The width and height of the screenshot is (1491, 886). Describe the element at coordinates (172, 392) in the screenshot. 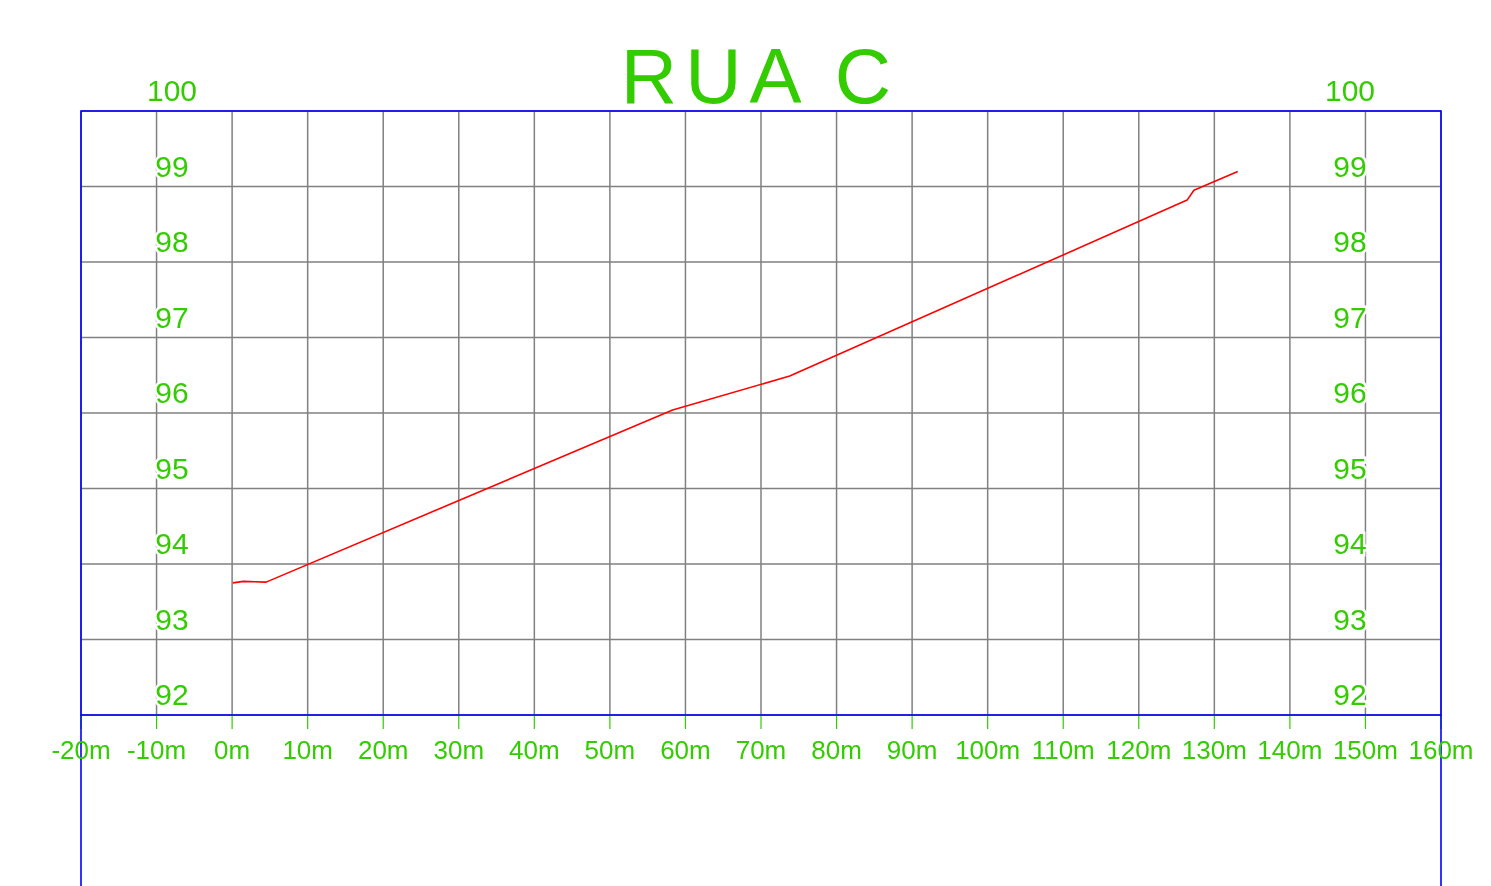

I see `y-tick-label: 96` at that location.